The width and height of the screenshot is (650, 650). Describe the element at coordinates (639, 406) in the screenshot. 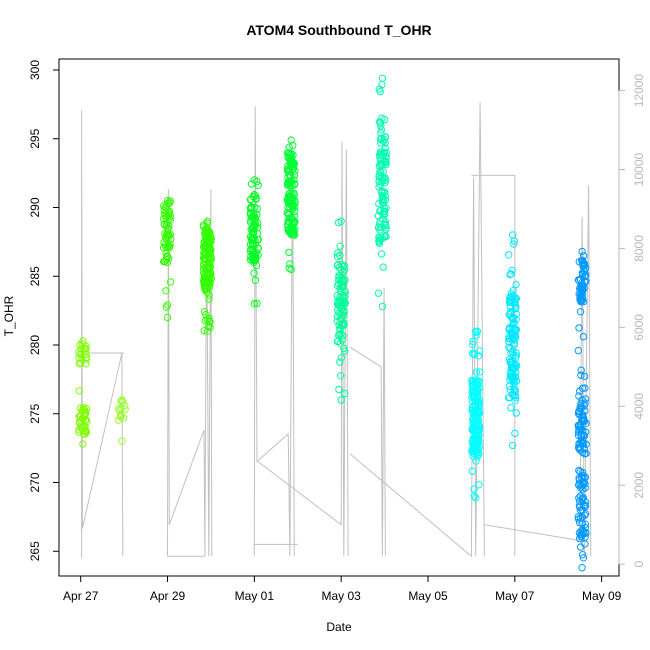

I see `y2-tick-label: 4000` at that location.